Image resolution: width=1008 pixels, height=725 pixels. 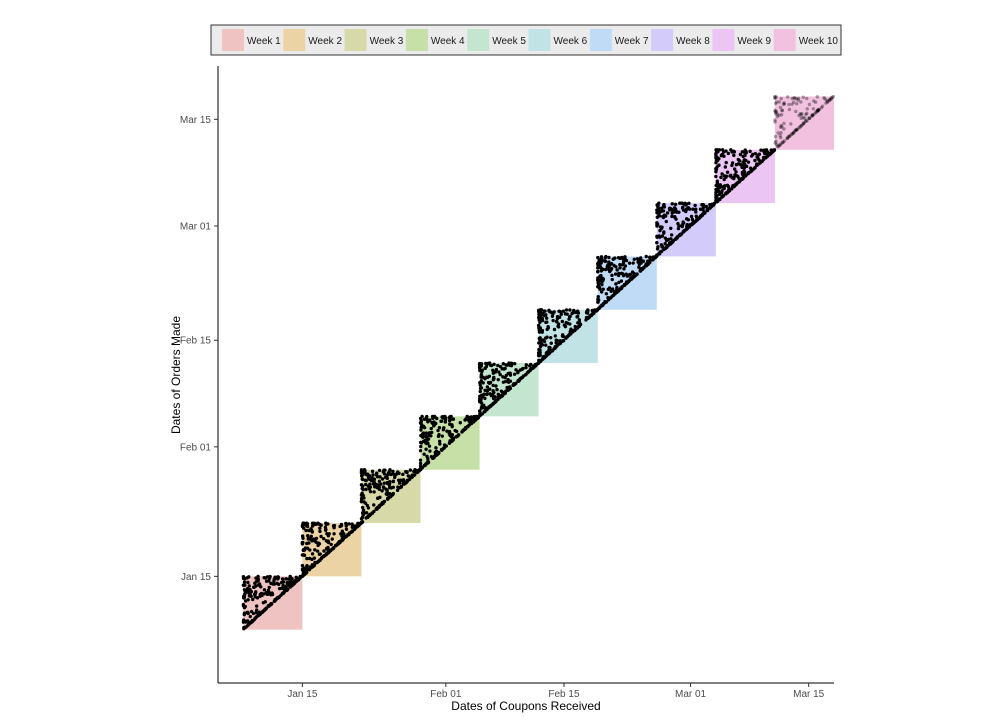 What do you see at coordinates (196, 226) in the screenshot?
I see `y-tick-label: Mar 01` at bounding box center [196, 226].